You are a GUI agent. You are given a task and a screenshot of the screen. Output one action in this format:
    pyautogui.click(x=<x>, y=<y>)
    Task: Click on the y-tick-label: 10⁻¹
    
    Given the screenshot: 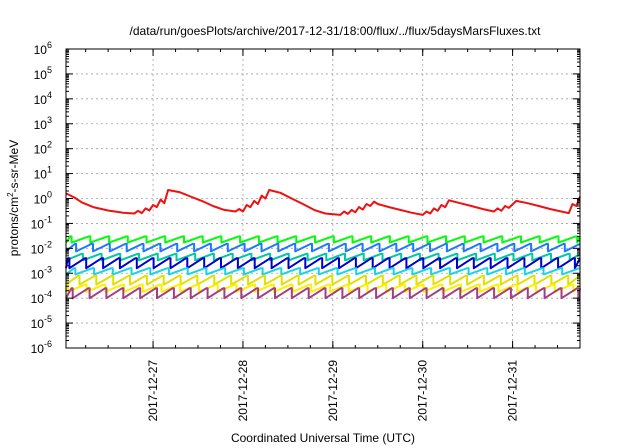 What is the action you would take?
    pyautogui.click(x=41, y=222)
    